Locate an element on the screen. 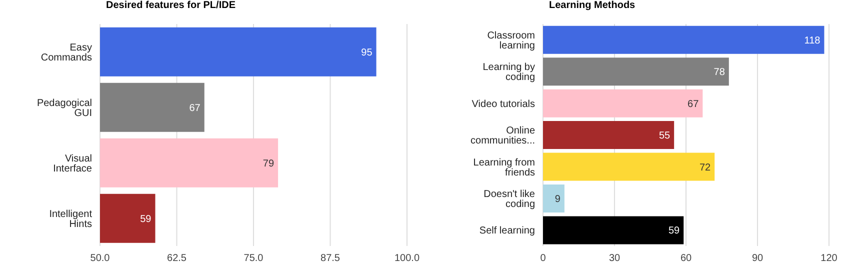 The height and width of the screenshot is (276, 843). data-label: 9 is located at coordinates (557, 199).